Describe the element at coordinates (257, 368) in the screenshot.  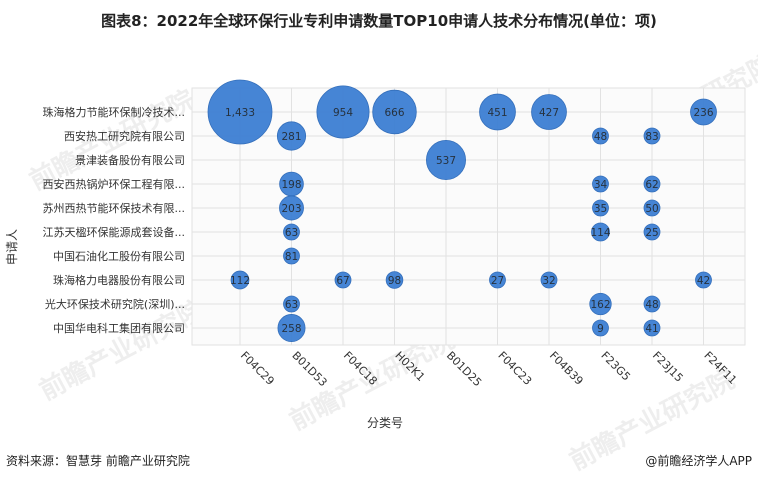
I see `x-tick-label: F04C29` at that location.